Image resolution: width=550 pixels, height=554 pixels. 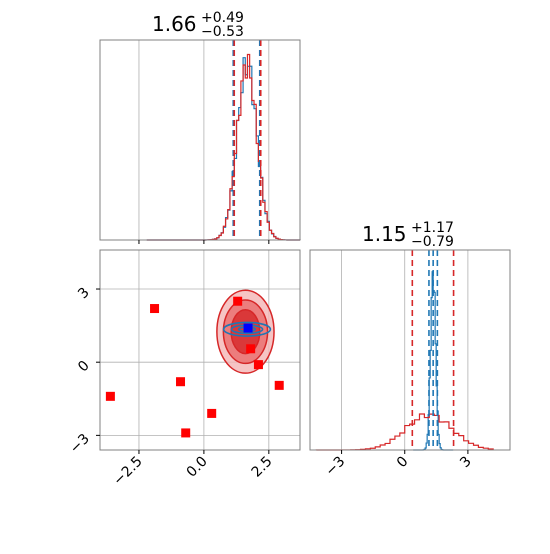 What do you see at coordinates (384, 234) in the screenshot?
I see `title-param2-main: 1.15` at bounding box center [384, 234].